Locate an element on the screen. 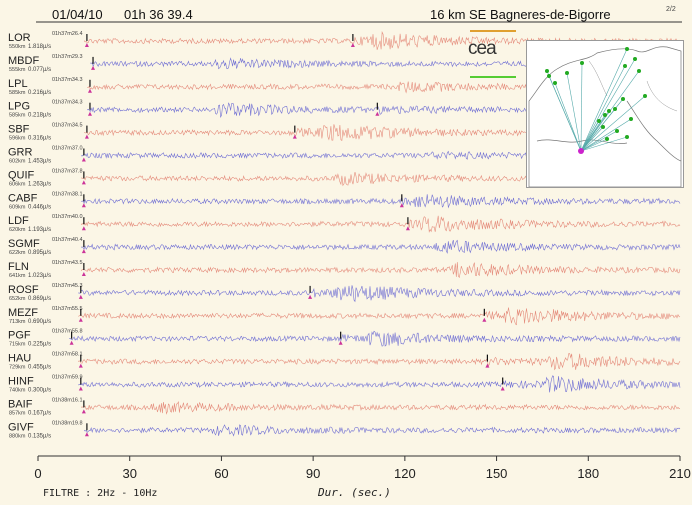 The image size is (692, 505). pick-p-flag-lpl is located at coordinates (89, 90).